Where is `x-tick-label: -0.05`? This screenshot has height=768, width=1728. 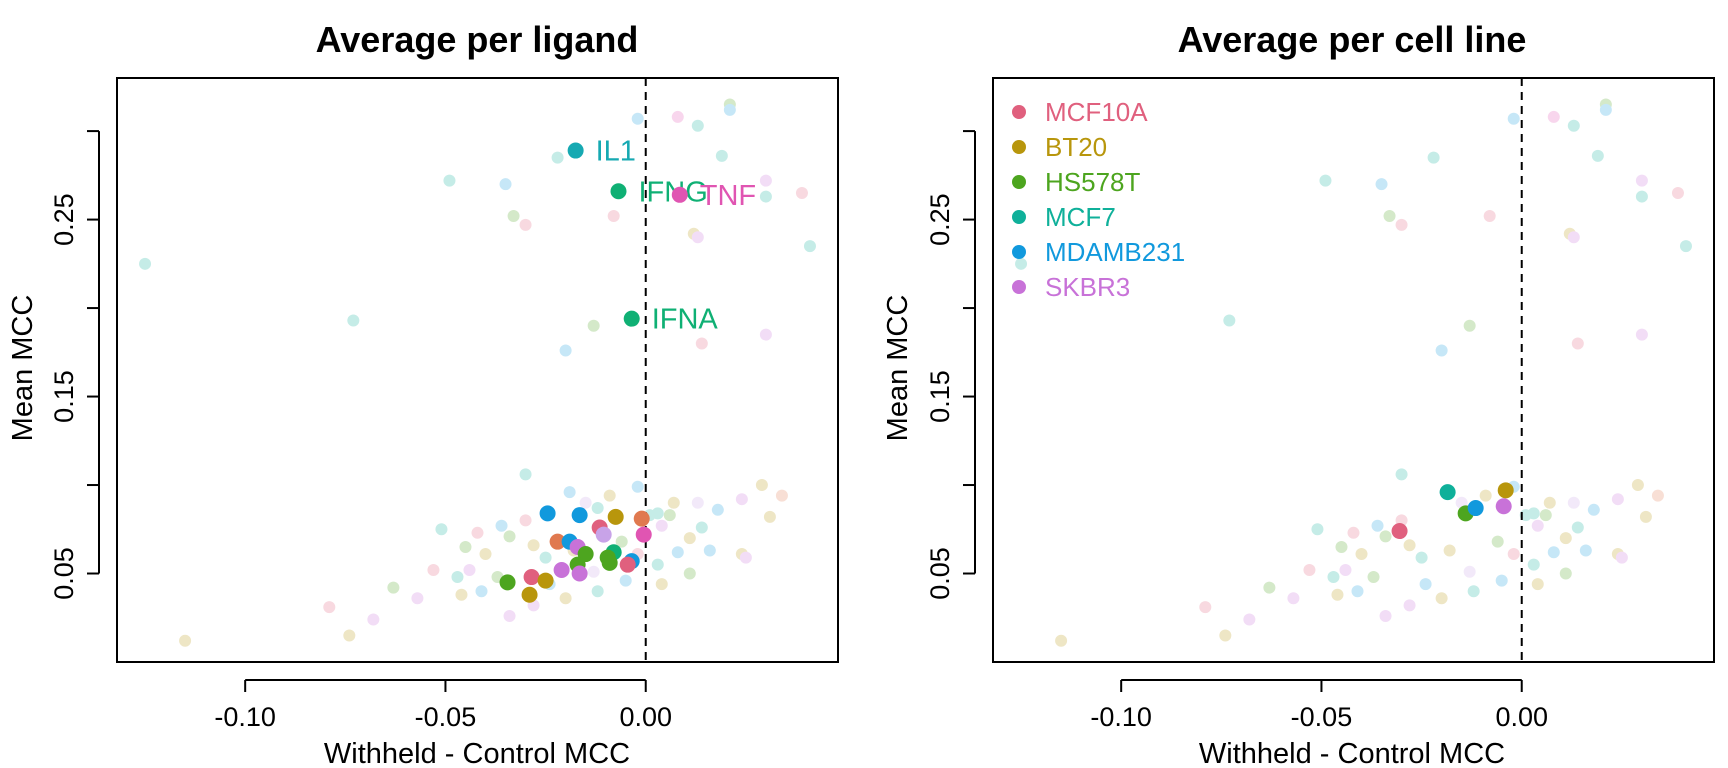
x-tick-label: -0.05 is located at coordinates (1322, 717).